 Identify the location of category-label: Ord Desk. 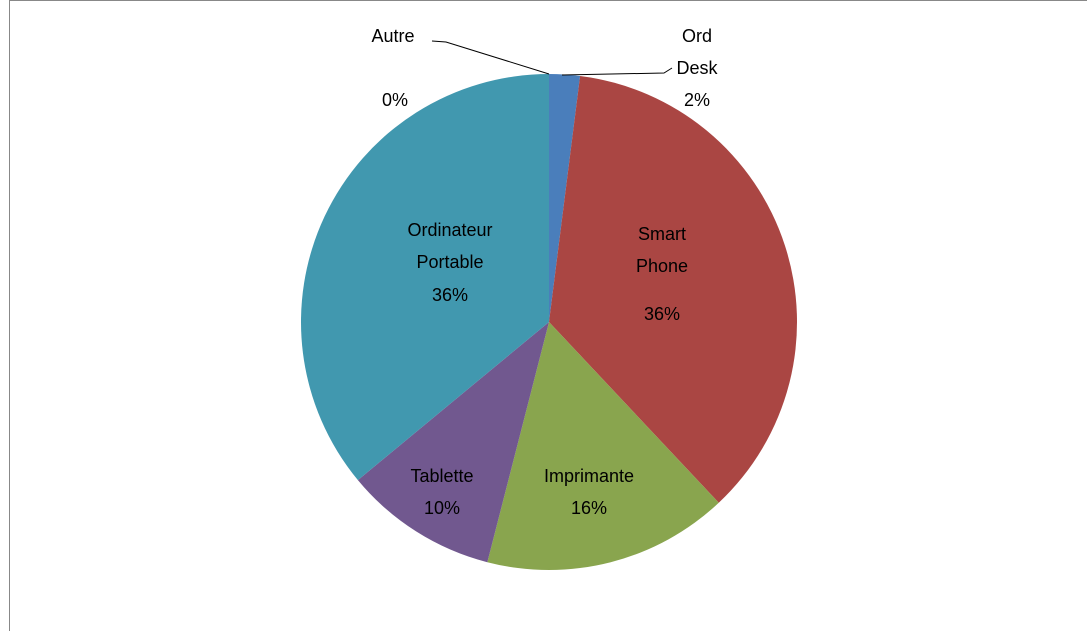
(697, 52).